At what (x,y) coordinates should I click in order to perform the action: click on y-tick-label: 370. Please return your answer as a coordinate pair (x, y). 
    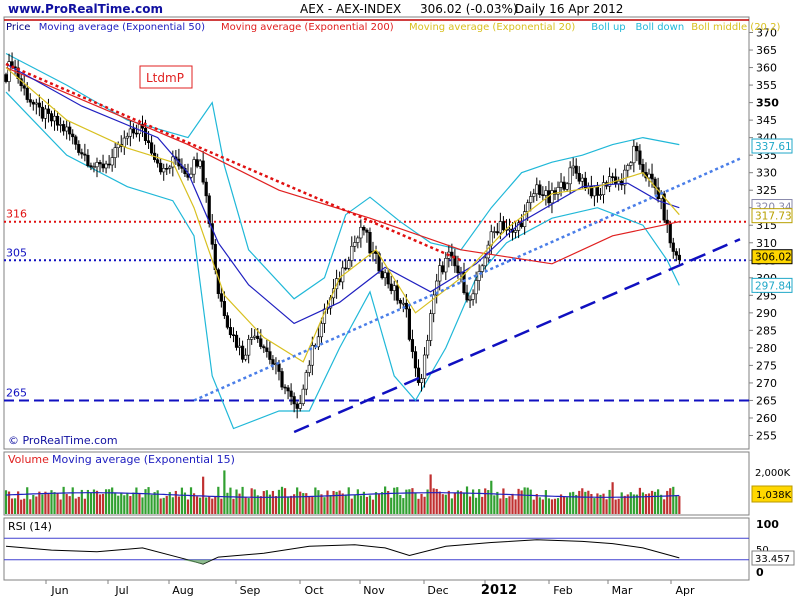
    Looking at the image, I should click on (766, 33).